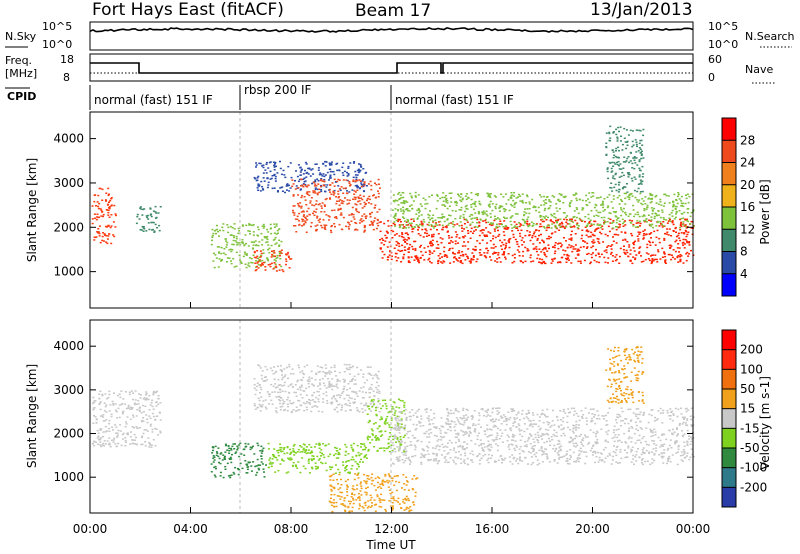  What do you see at coordinates (105, 235) in the screenshot?
I see `power-cell-r0` at bounding box center [105, 235].